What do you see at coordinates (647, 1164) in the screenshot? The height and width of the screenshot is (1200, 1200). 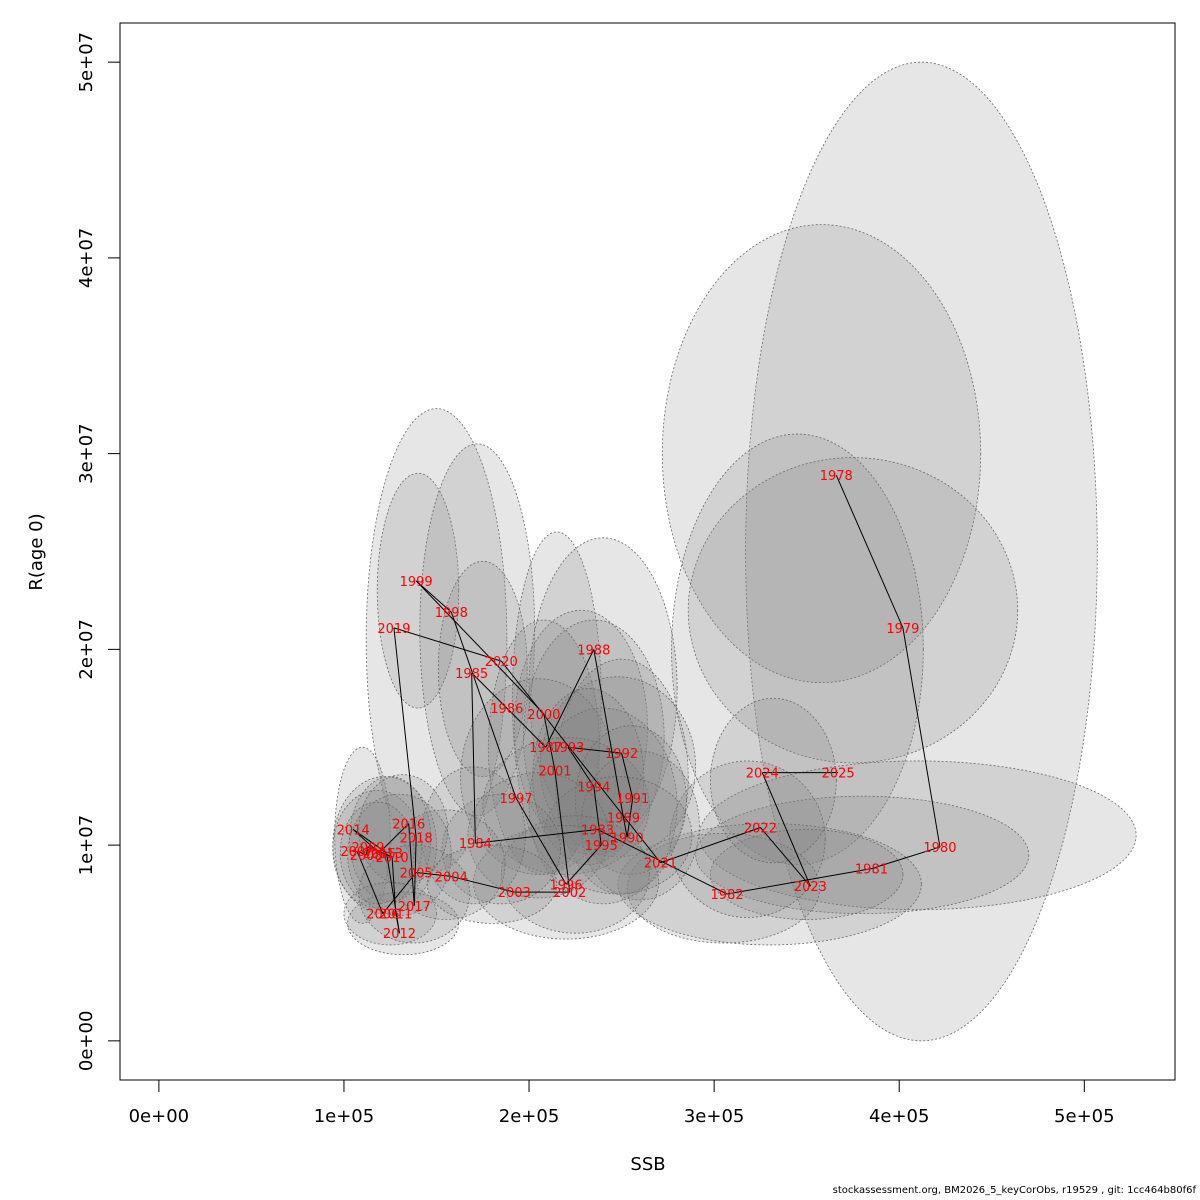 I see `x-axis-label: SSB` at bounding box center [647, 1164].